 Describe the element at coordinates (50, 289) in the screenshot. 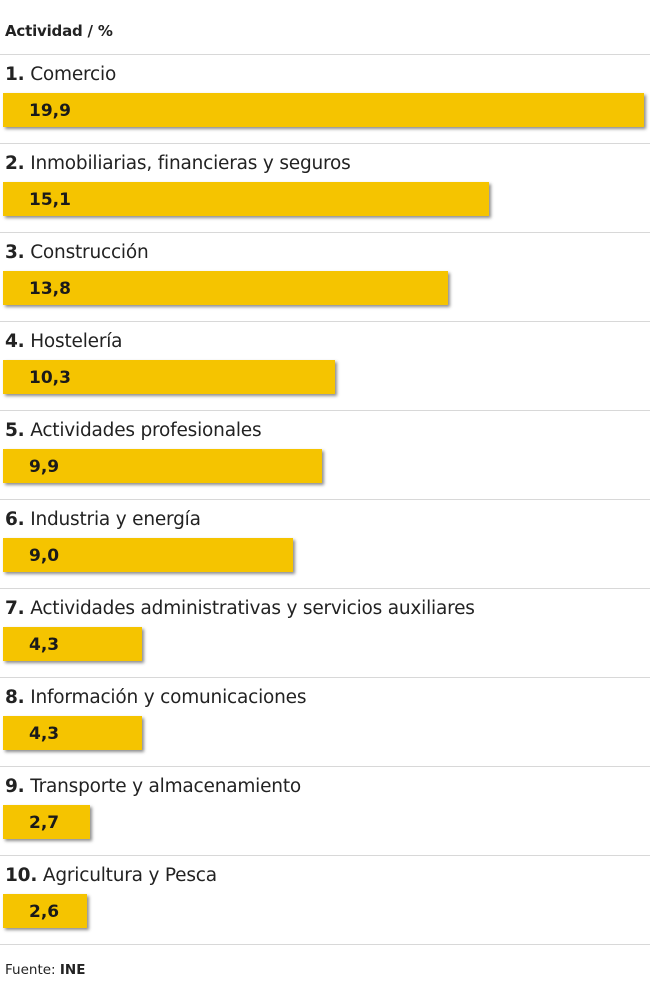

I see `data-label: 13,8` at that location.